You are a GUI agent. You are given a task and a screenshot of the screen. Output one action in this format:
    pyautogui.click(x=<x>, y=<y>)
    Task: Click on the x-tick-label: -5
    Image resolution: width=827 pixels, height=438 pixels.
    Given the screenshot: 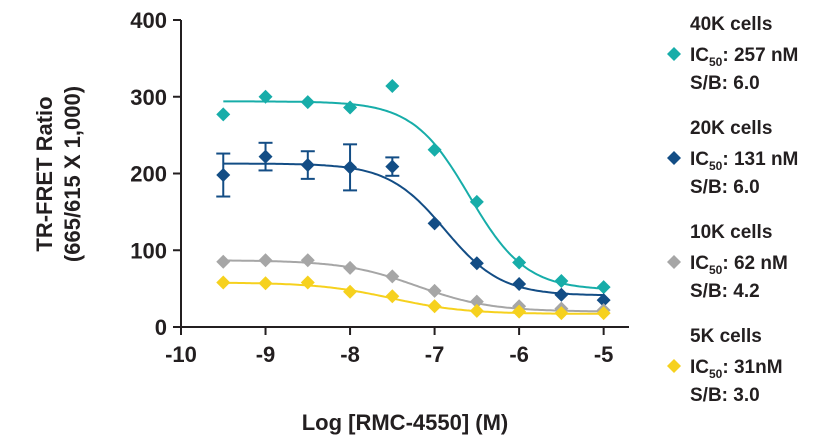 What is the action you would take?
    pyautogui.click(x=604, y=354)
    